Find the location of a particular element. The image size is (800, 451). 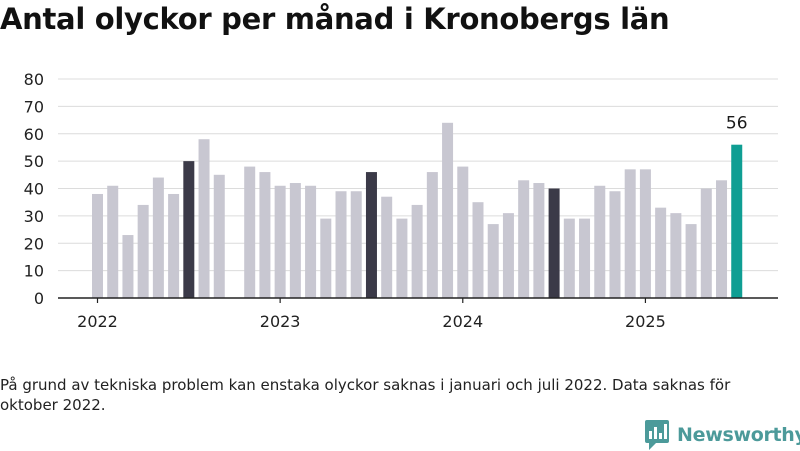

x-tick-label: 2023 is located at coordinates (280, 321).